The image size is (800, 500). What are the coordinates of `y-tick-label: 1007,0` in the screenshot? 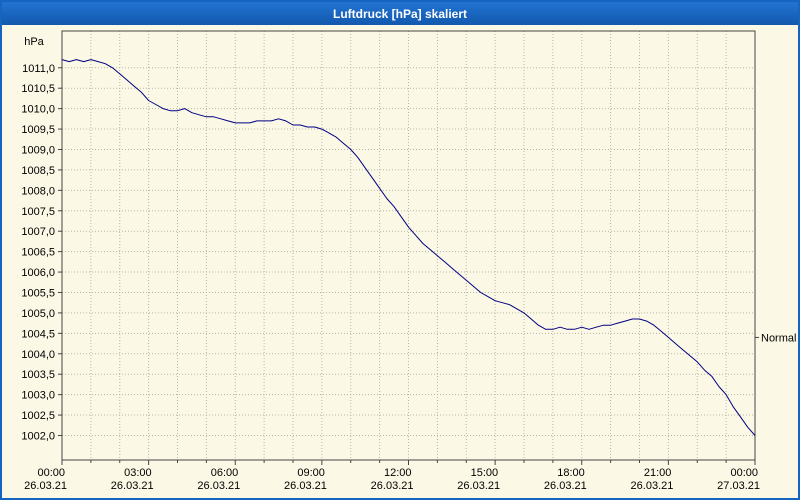 It's located at (38, 232).